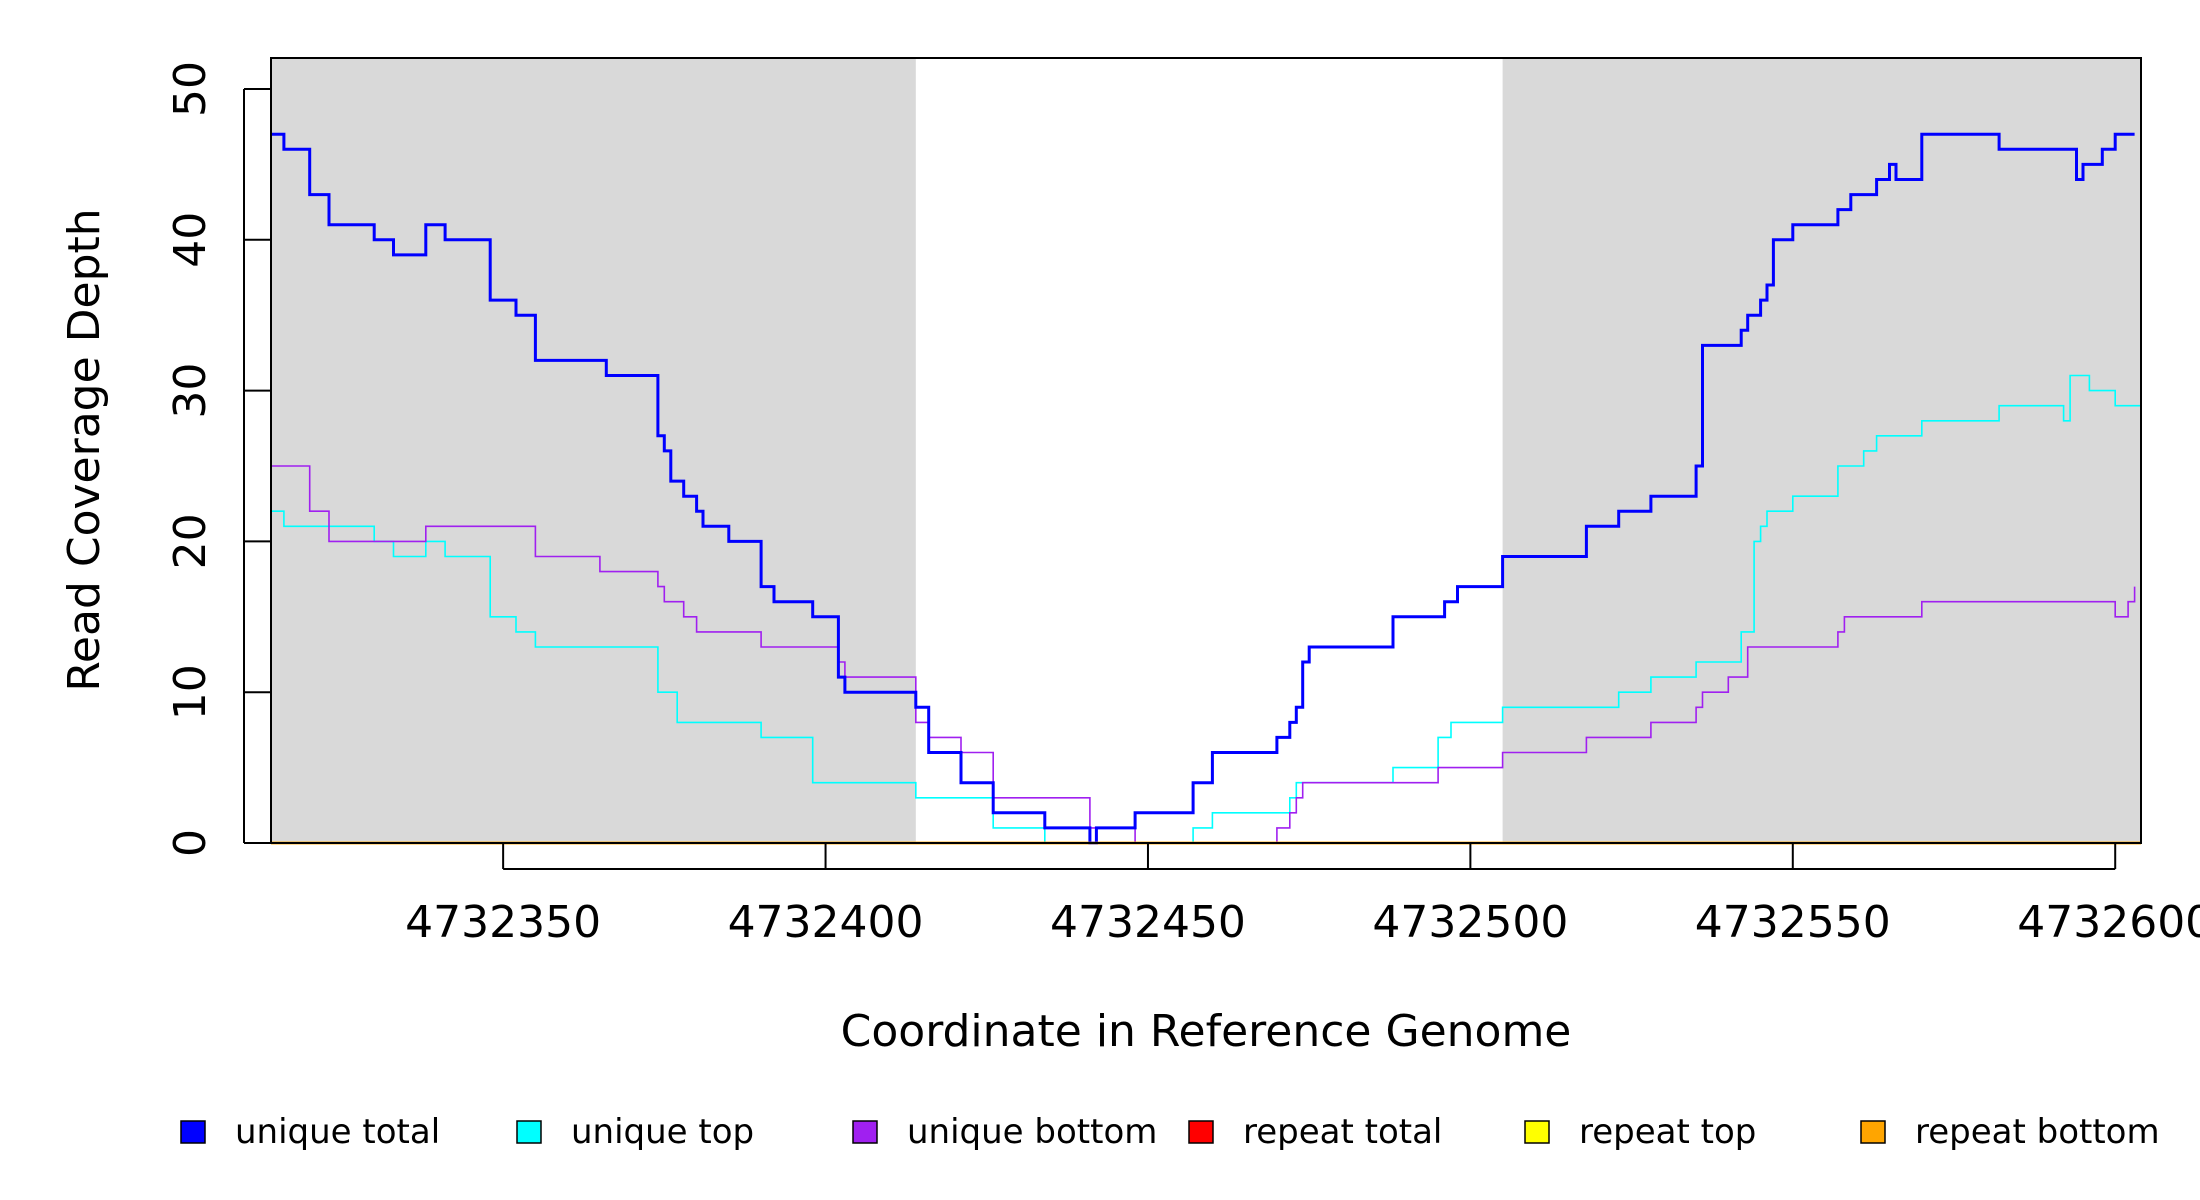 The height and width of the screenshot is (1200, 2200). What do you see at coordinates (190, 541) in the screenshot?
I see `y-tick-label: 20` at bounding box center [190, 541].